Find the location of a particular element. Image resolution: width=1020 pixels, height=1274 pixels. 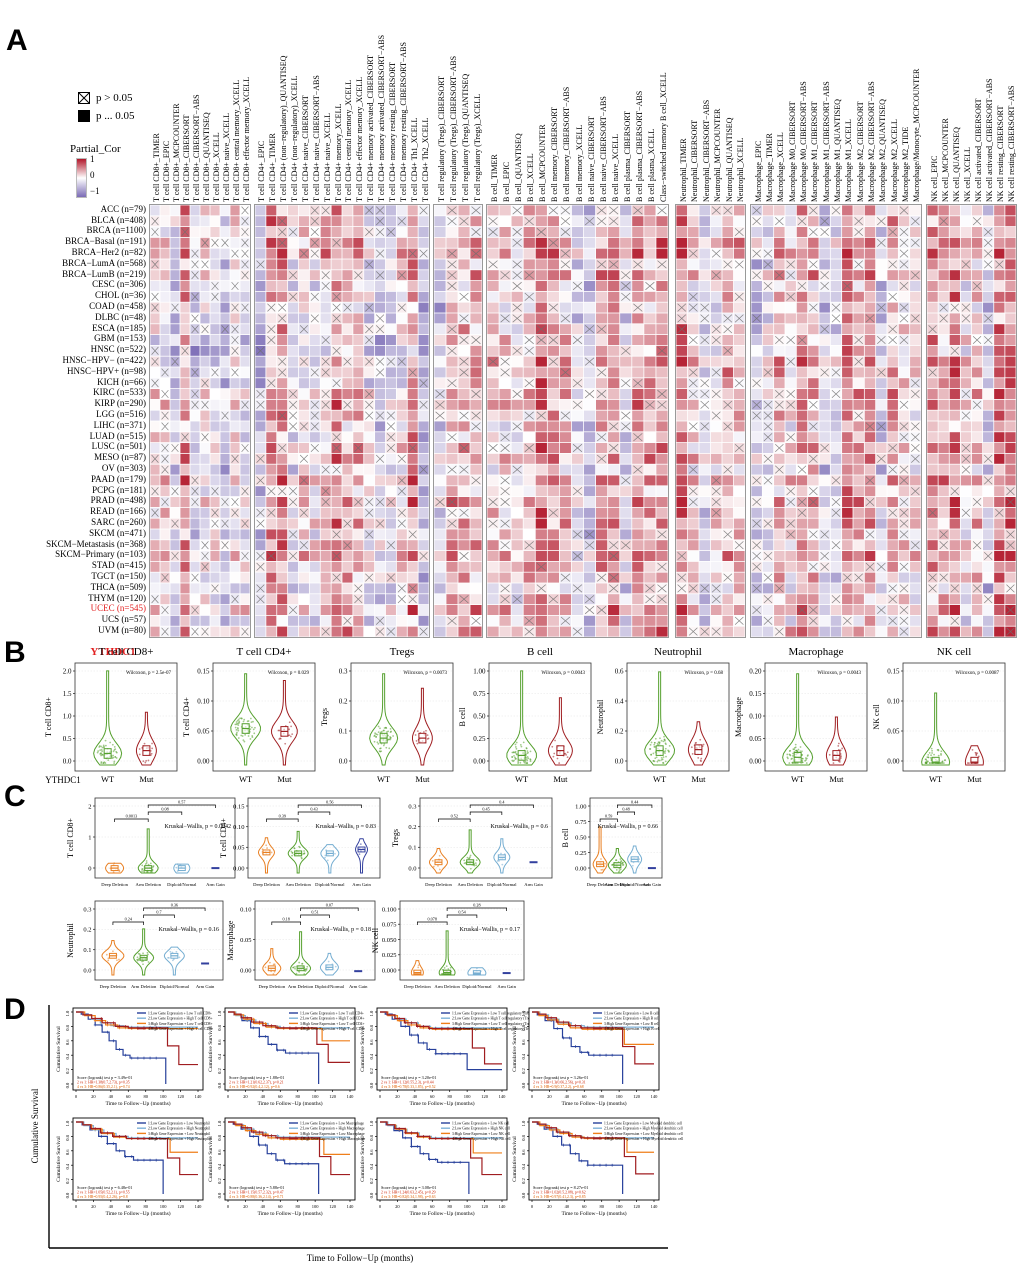

heatmap-column-label: B cell memory_CIBERSORT−ABS is located at coordinates (567, 144).